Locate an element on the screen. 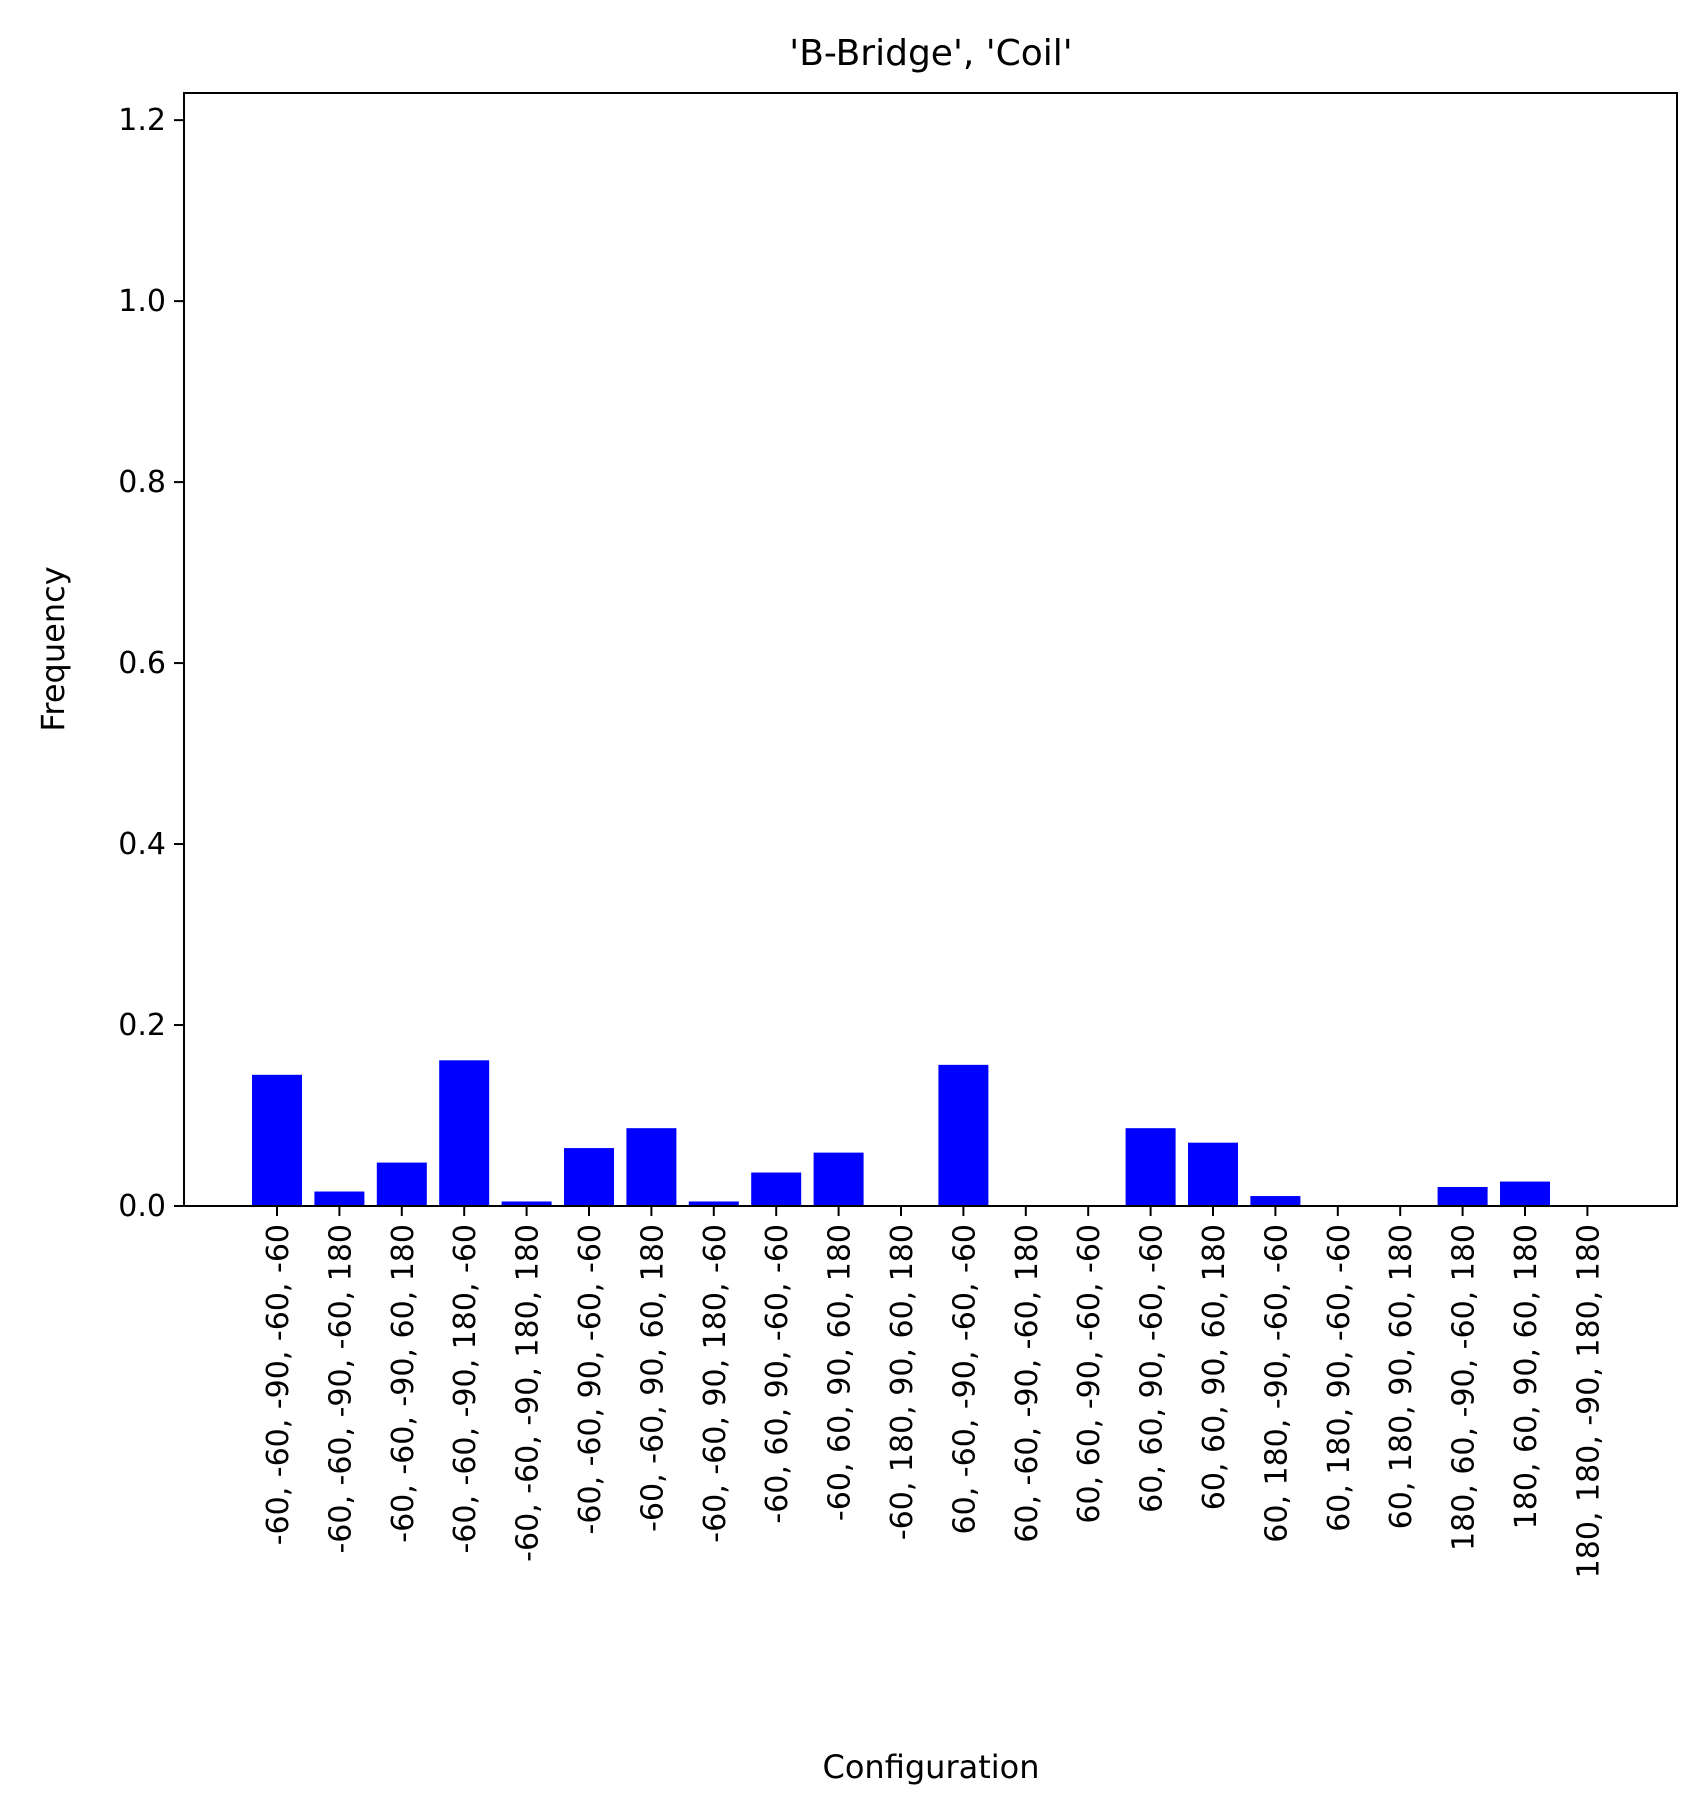 The height and width of the screenshot is (1812, 1705). x-tick-label: 180, 60, -90, -60, 180 is located at coordinates (1464, 1387).